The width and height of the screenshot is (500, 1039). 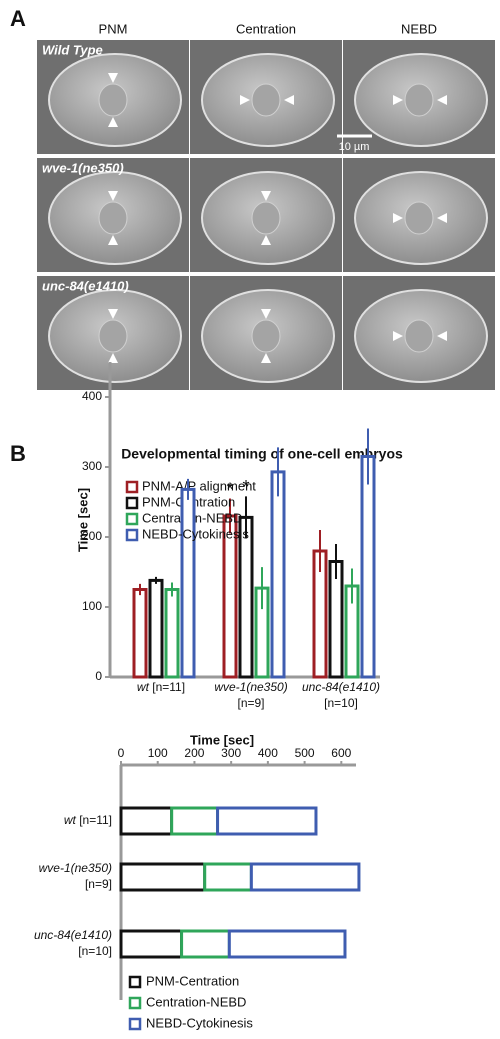 What do you see at coordinates (73, 943) in the screenshot?
I see `category-label: unc-84(e1410) [n=10]` at bounding box center [73, 943].